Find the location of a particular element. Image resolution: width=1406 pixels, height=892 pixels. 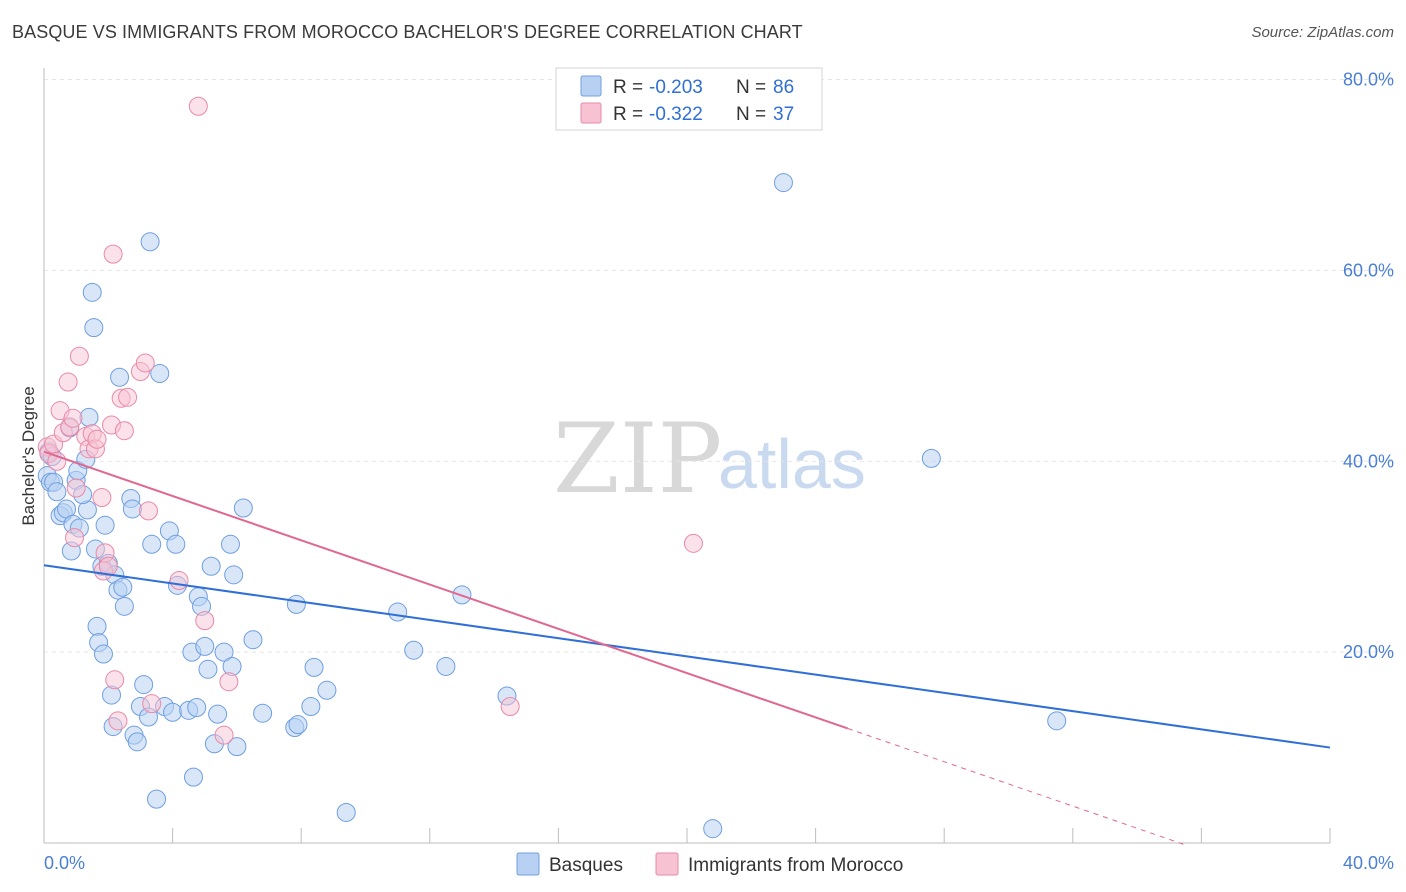

bottom-legend-swatch-morocco is located at coordinates (667, 864).